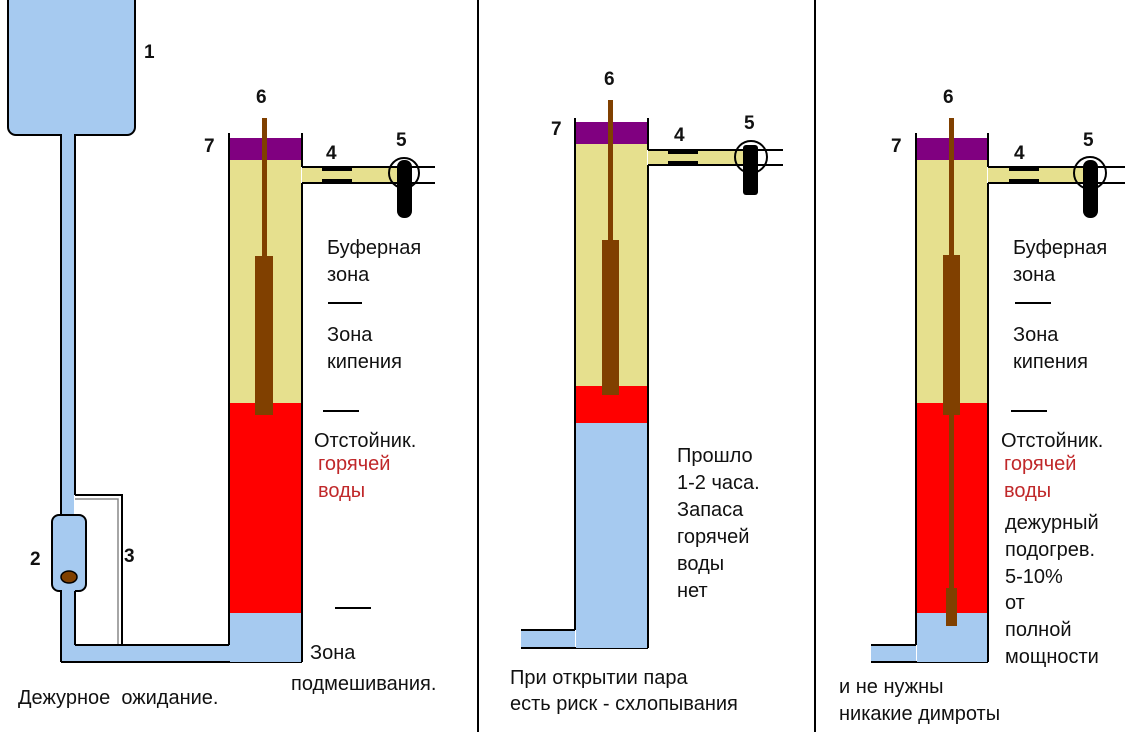  What do you see at coordinates (1034, 577) in the screenshot?
I see `standby-note: 5-10%` at bounding box center [1034, 577].